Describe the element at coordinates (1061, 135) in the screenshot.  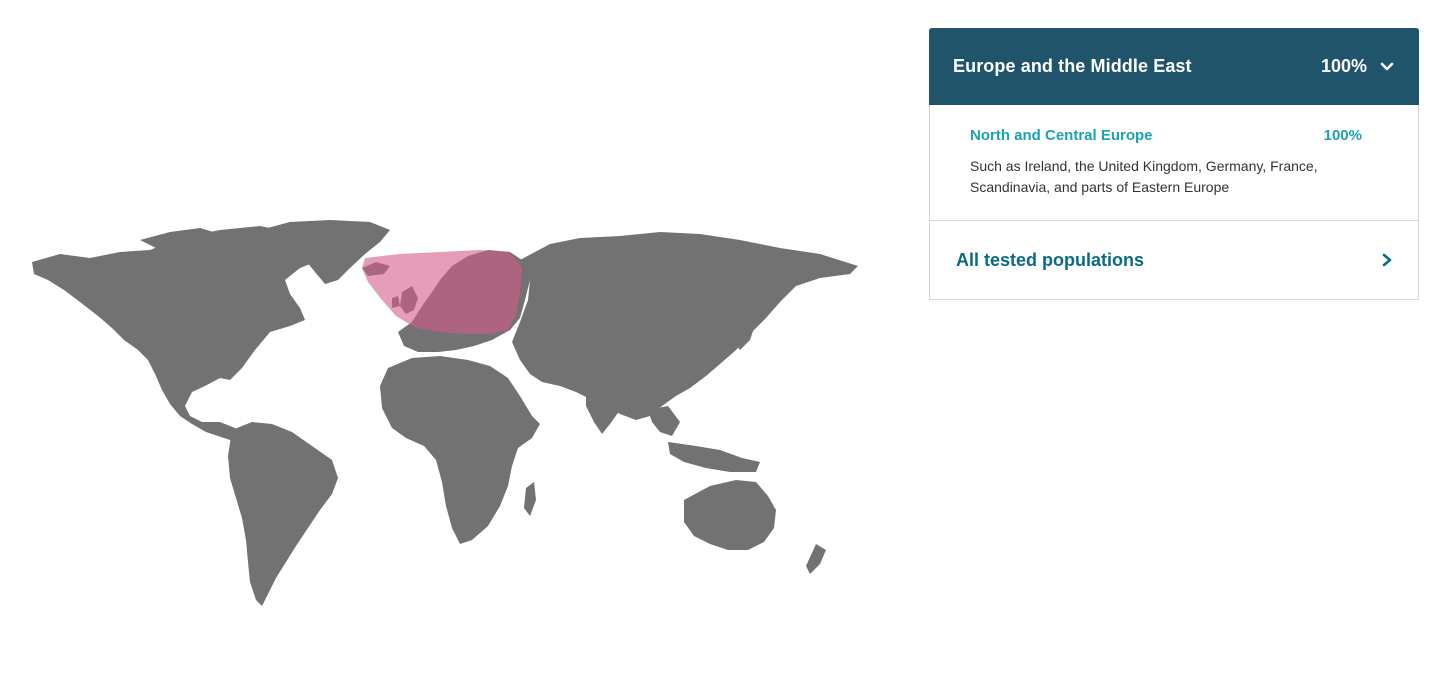
I see `subregion-title: North and Central Europe` at that location.